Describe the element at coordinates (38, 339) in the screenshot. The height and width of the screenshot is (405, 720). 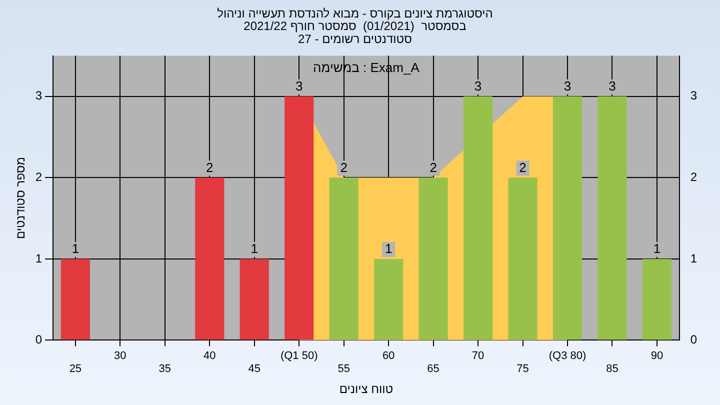
I see `y-tick-label: 0` at that location.